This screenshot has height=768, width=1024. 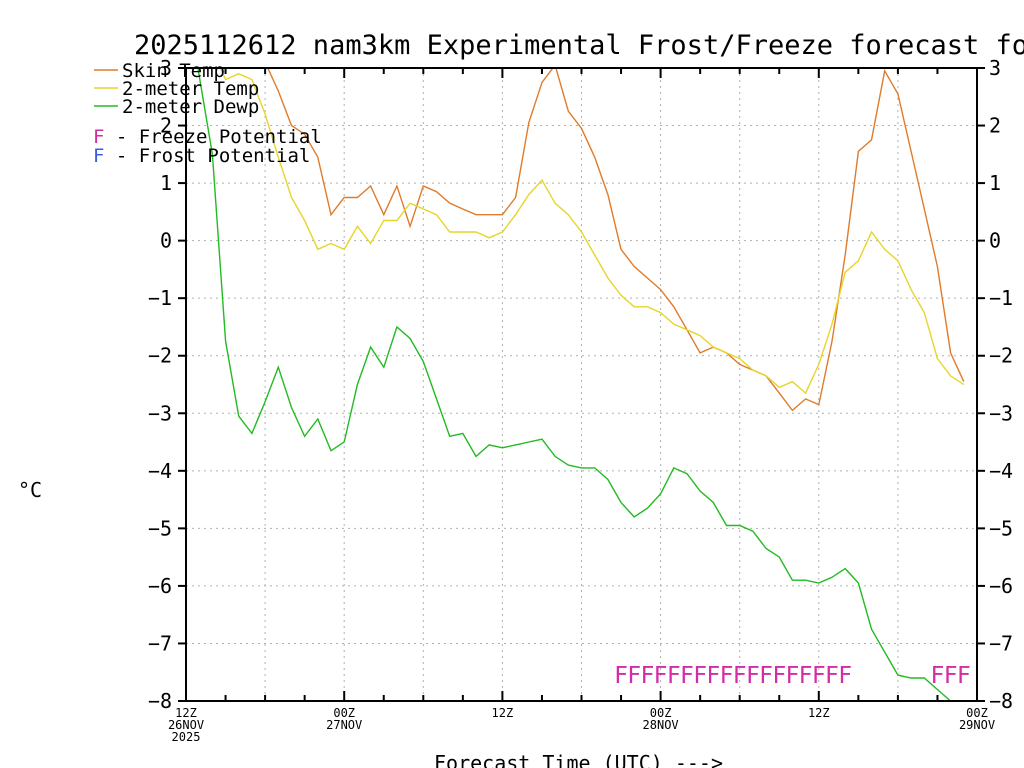 I want to click on y-tick-label-right: 0, so click(x=995, y=241).